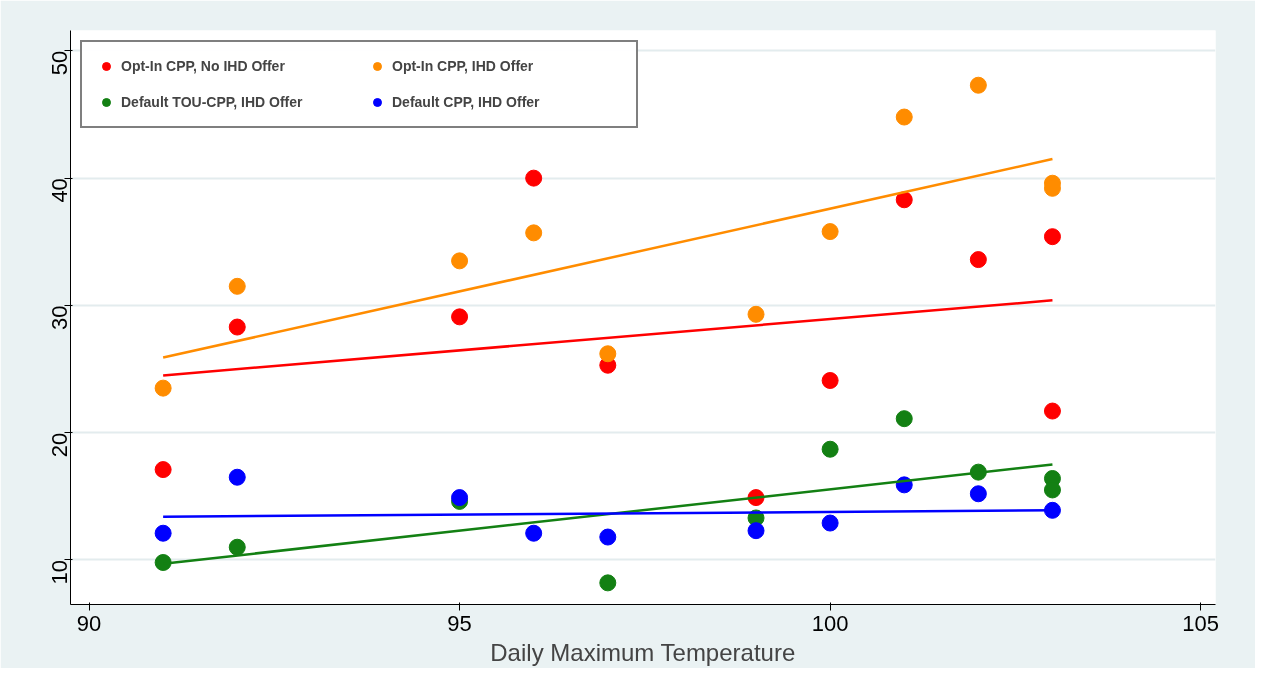  What do you see at coordinates (89, 623) in the screenshot?
I see `x-tick-label: 90` at bounding box center [89, 623].